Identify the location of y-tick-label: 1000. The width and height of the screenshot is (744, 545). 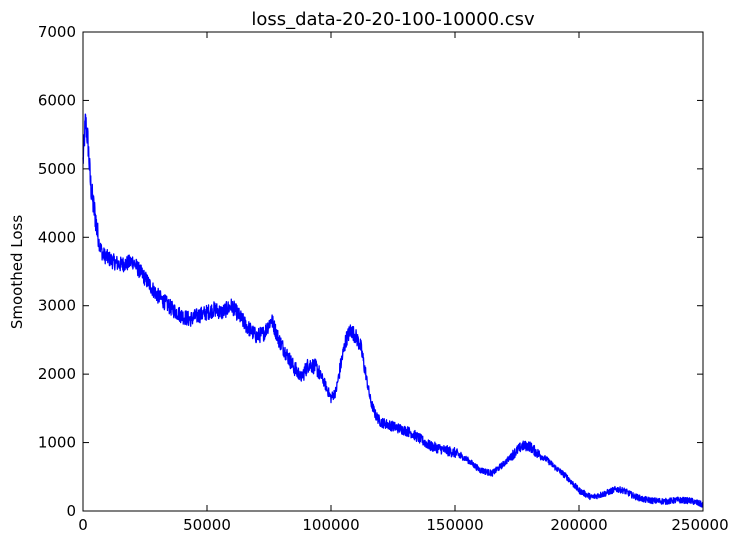
(57, 443).